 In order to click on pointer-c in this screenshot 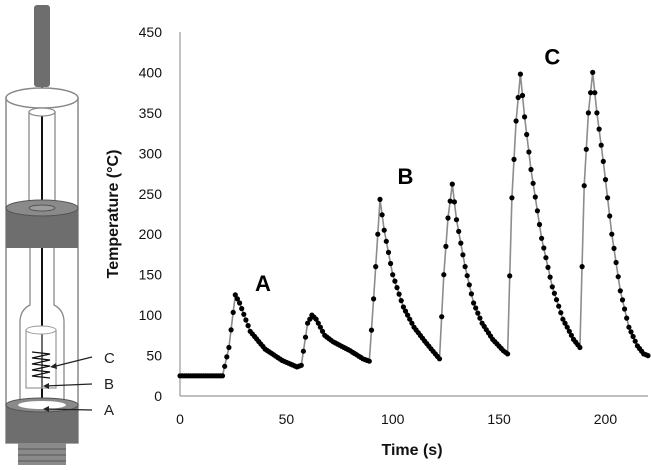, I will do `click(72, 362)`.